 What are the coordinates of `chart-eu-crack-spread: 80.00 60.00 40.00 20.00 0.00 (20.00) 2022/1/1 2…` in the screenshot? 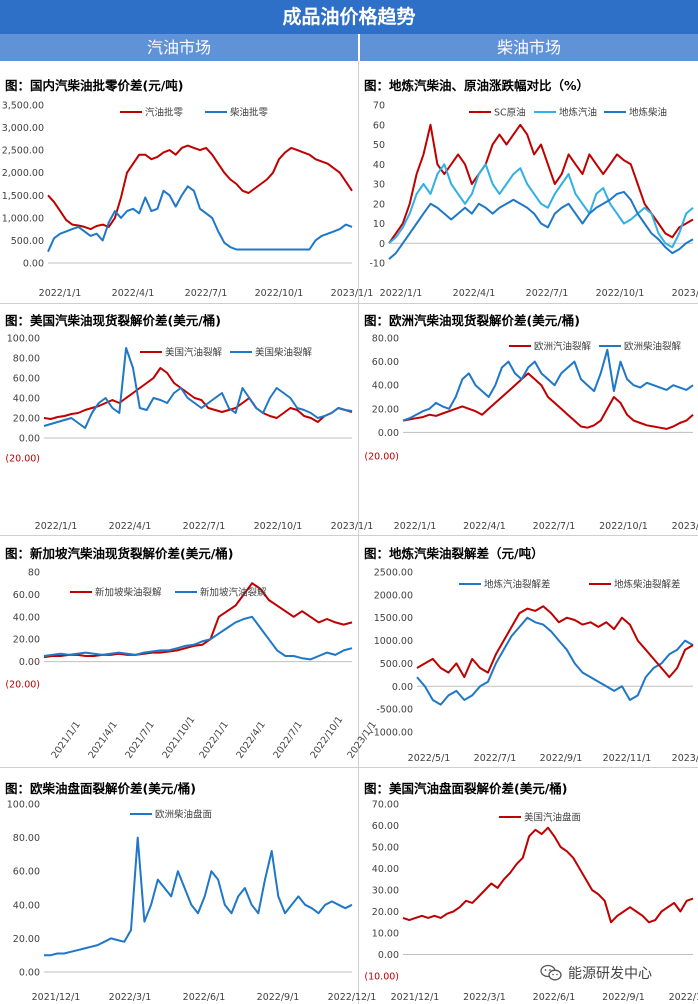 It's located at (531, 433).